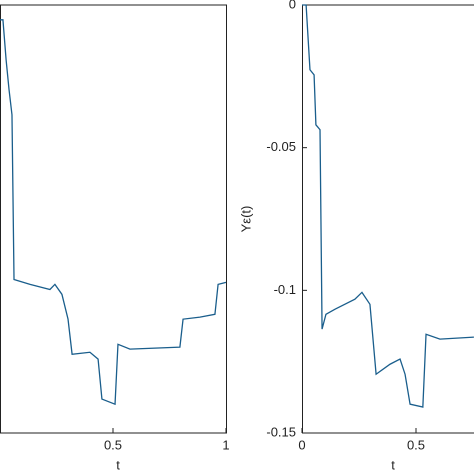 Image resolution: width=474 pixels, height=474 pixels. I want to click on y-tick-label: -0.15, so click(281, 431).